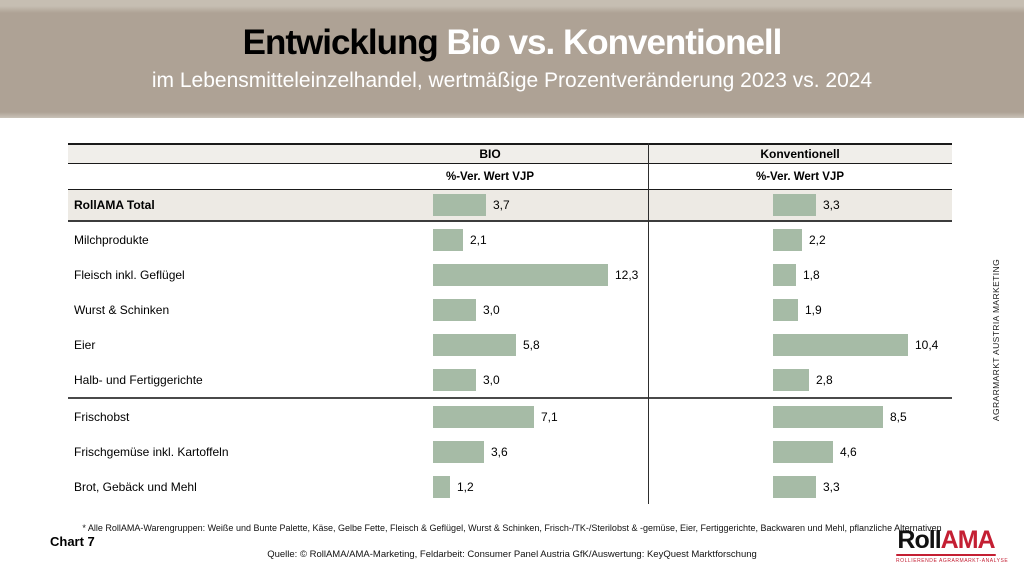 The width and height of the screenshot is (1024, 576). I want to click on column-header-band: BIO Konventionell, so click(510, 153).